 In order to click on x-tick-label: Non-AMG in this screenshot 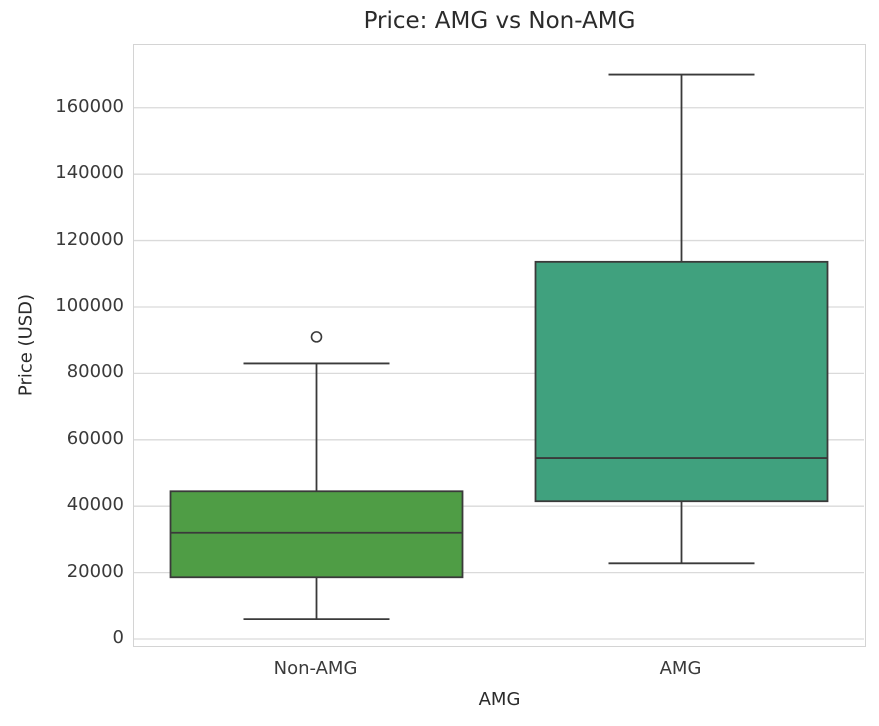, I will do `click(315, 668)`.